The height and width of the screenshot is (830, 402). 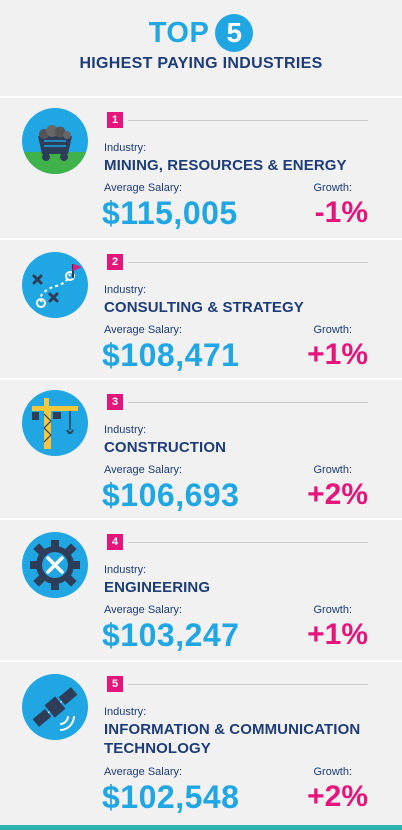 I want to click on rank-badge: 3, so click(x=115, y=402).